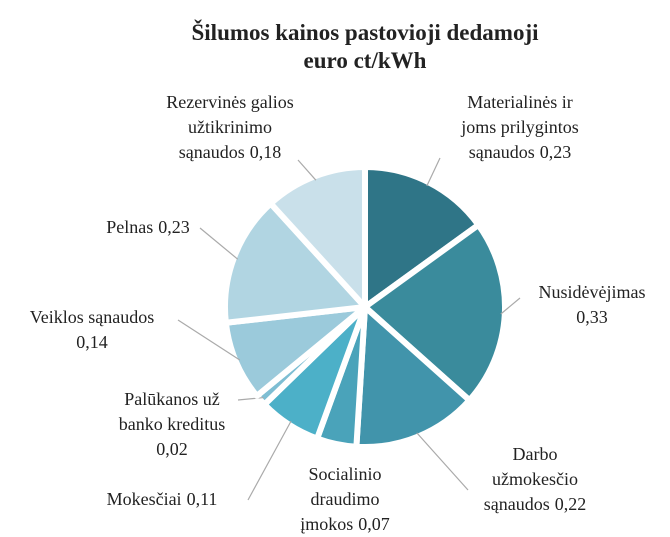  I want to click on category-name: Nusidėvėjimas, so click(592, 292).